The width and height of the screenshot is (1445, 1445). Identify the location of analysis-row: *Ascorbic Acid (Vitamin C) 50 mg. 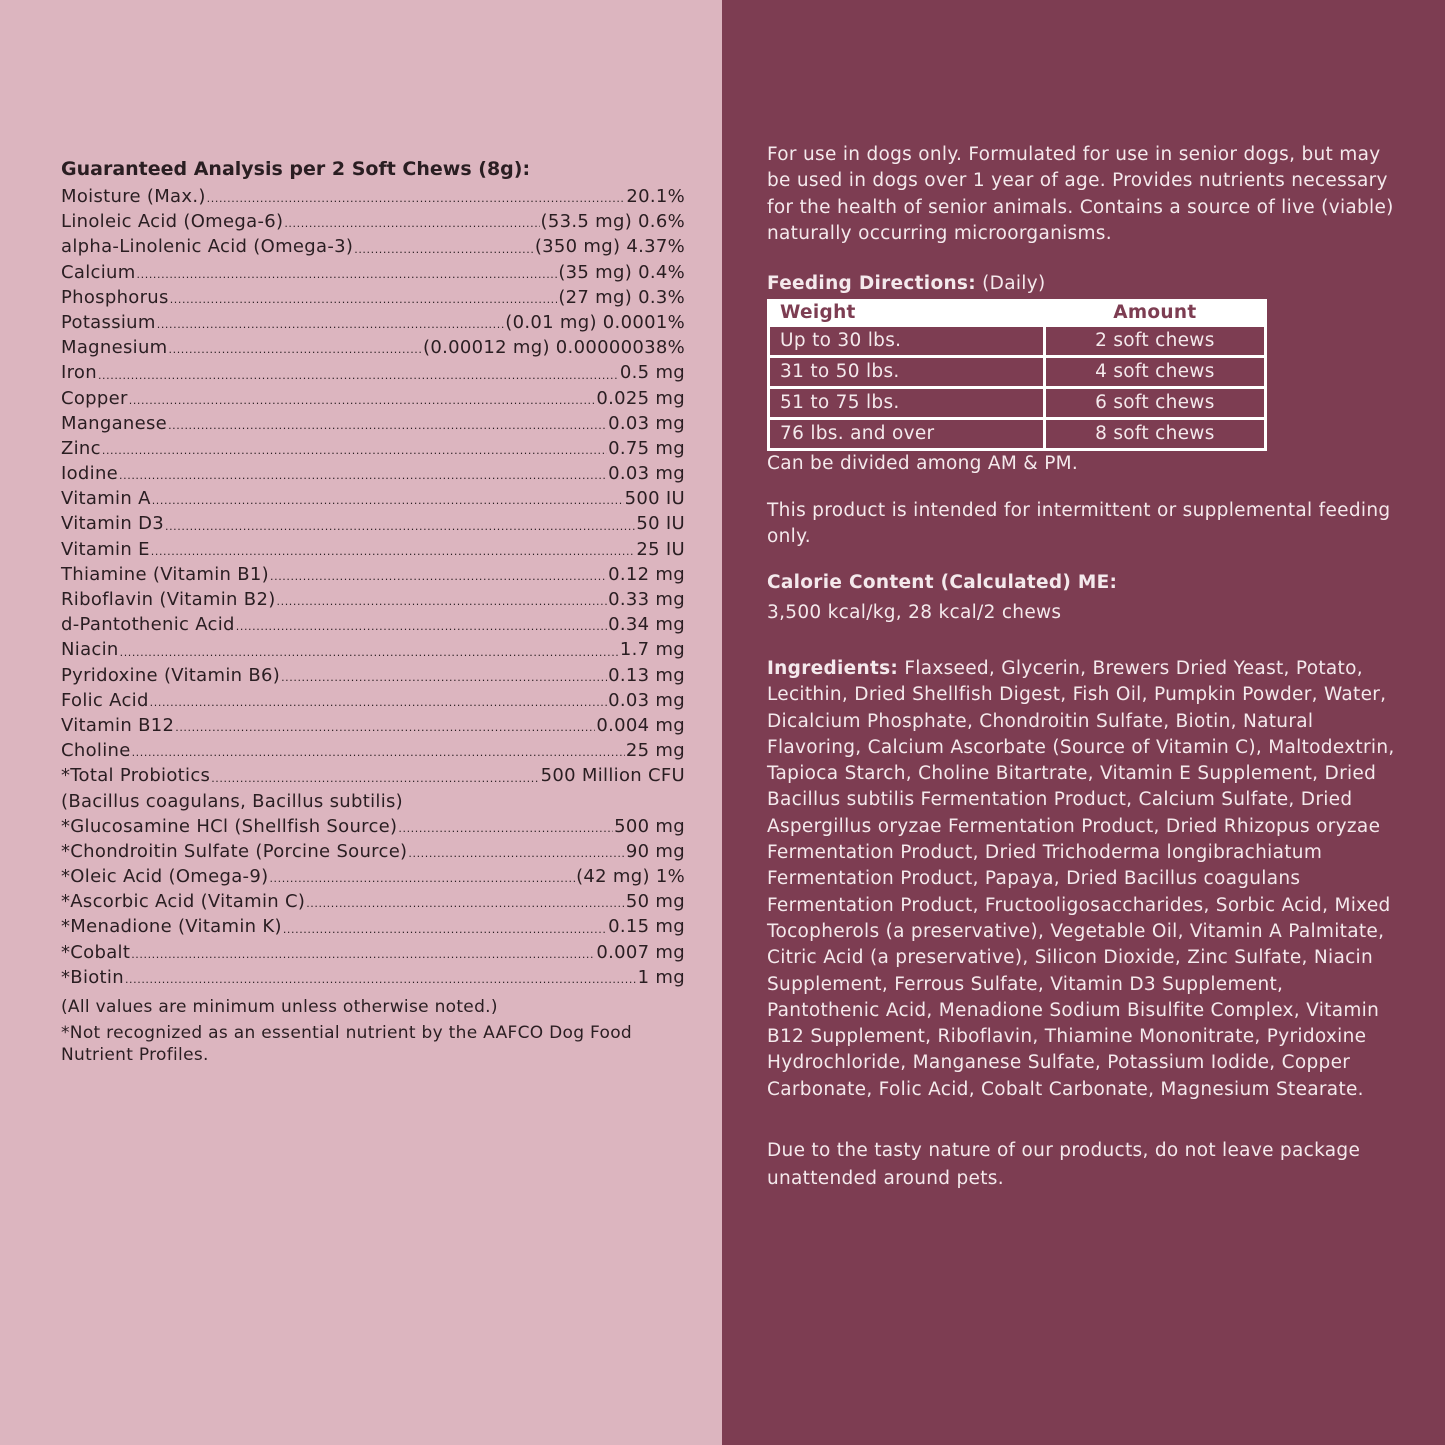
(373, 901).